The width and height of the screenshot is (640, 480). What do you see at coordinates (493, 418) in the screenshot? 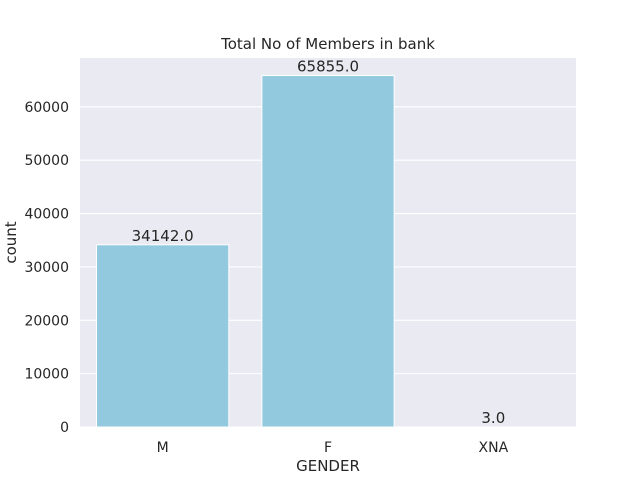
I see `data-label: 3.0` at bounding box center [493, 418].